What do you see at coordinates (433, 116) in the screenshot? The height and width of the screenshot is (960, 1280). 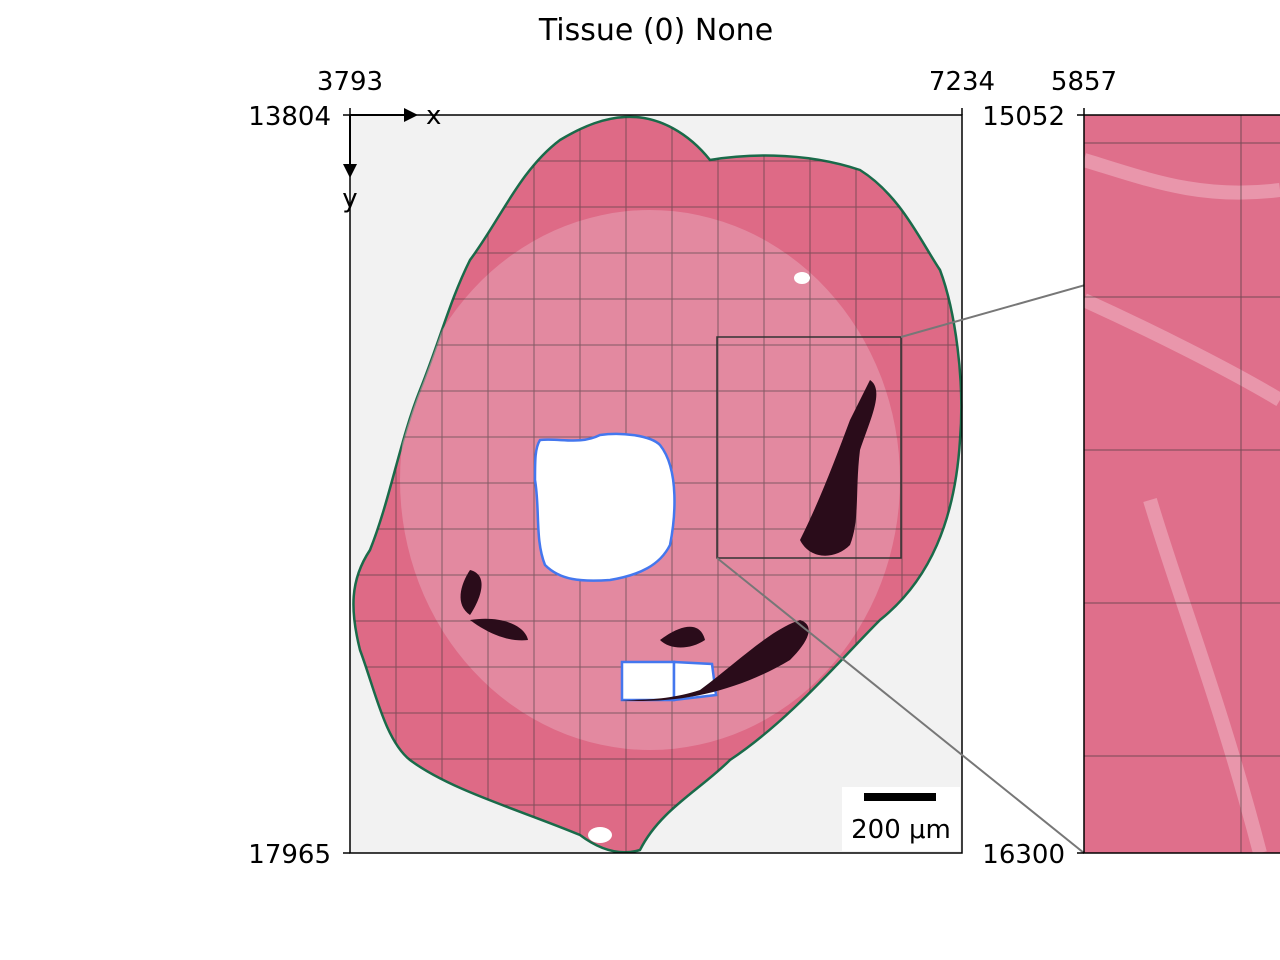 I see `x-axis-label: x` at bounding box center [433, 116].